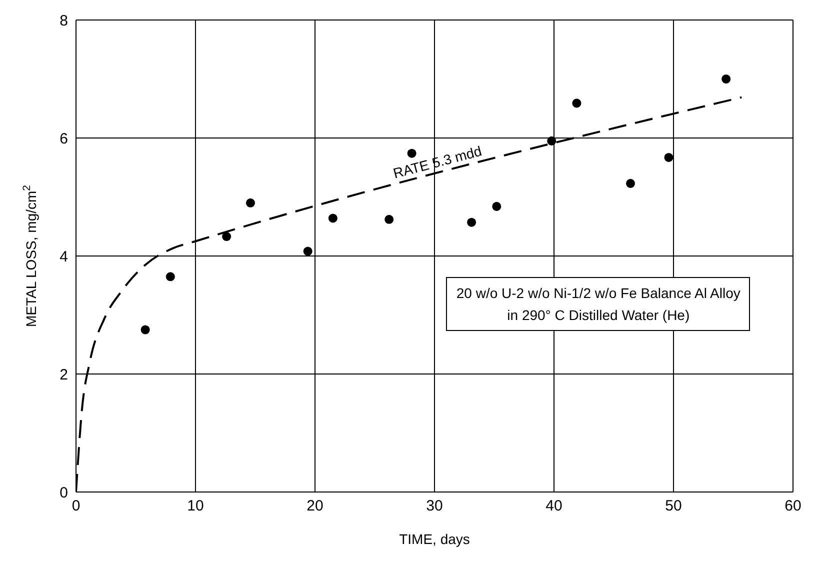 This screenshot has width=819, height=562. Describe the element at coordinates (554, 506) in the screenshot. I see `x-tick-label: 40` at that location.